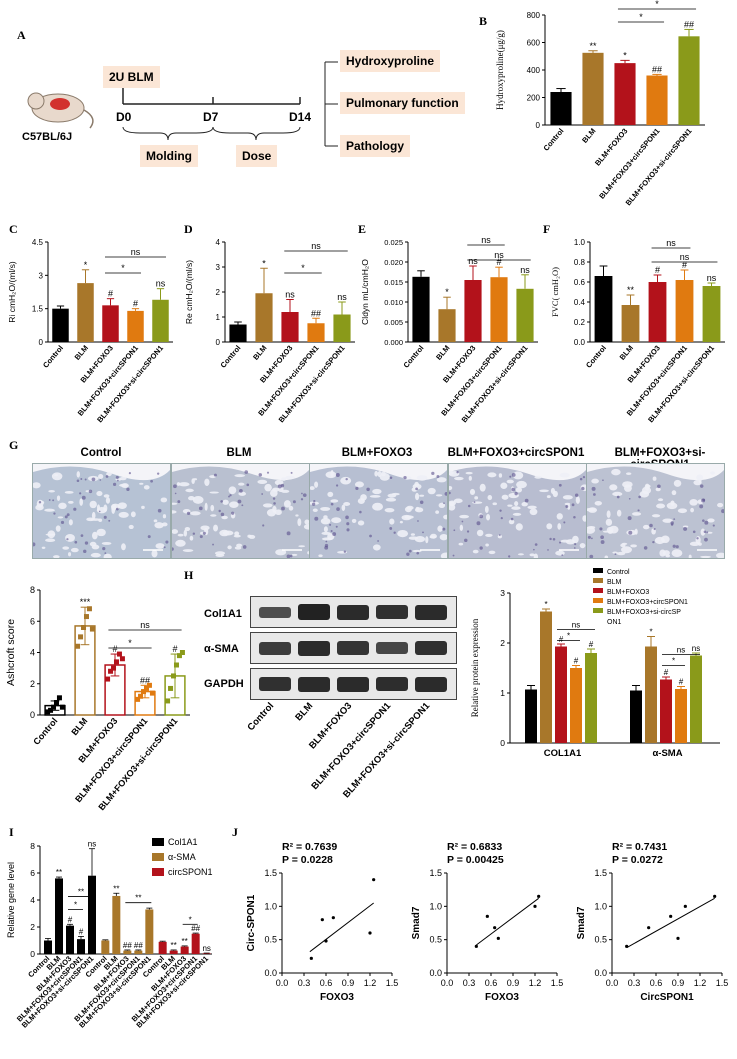  I want to click on x-tick-label: Control, so click(413, 357).